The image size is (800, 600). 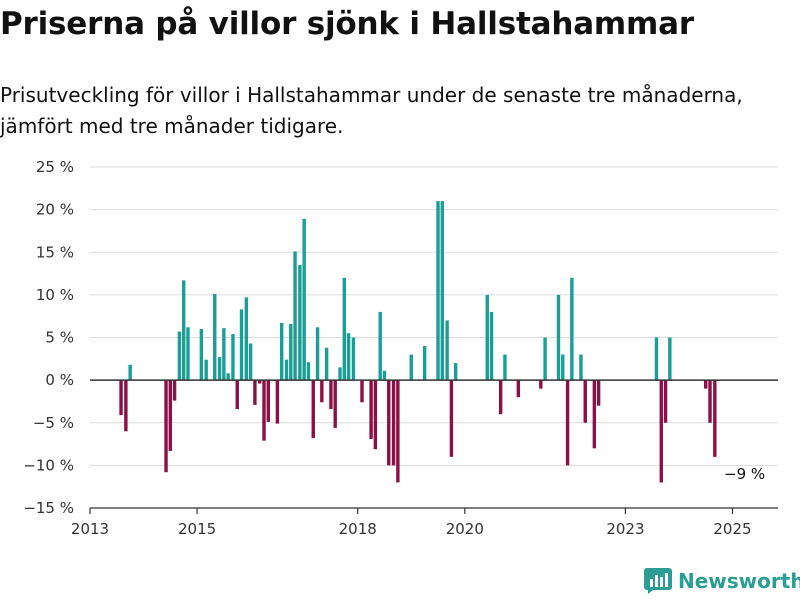 What do you see at coordinates (55, 295) in the screenshot?
I see `y-tick-label: 10 %` at bounding box center [55, 295].